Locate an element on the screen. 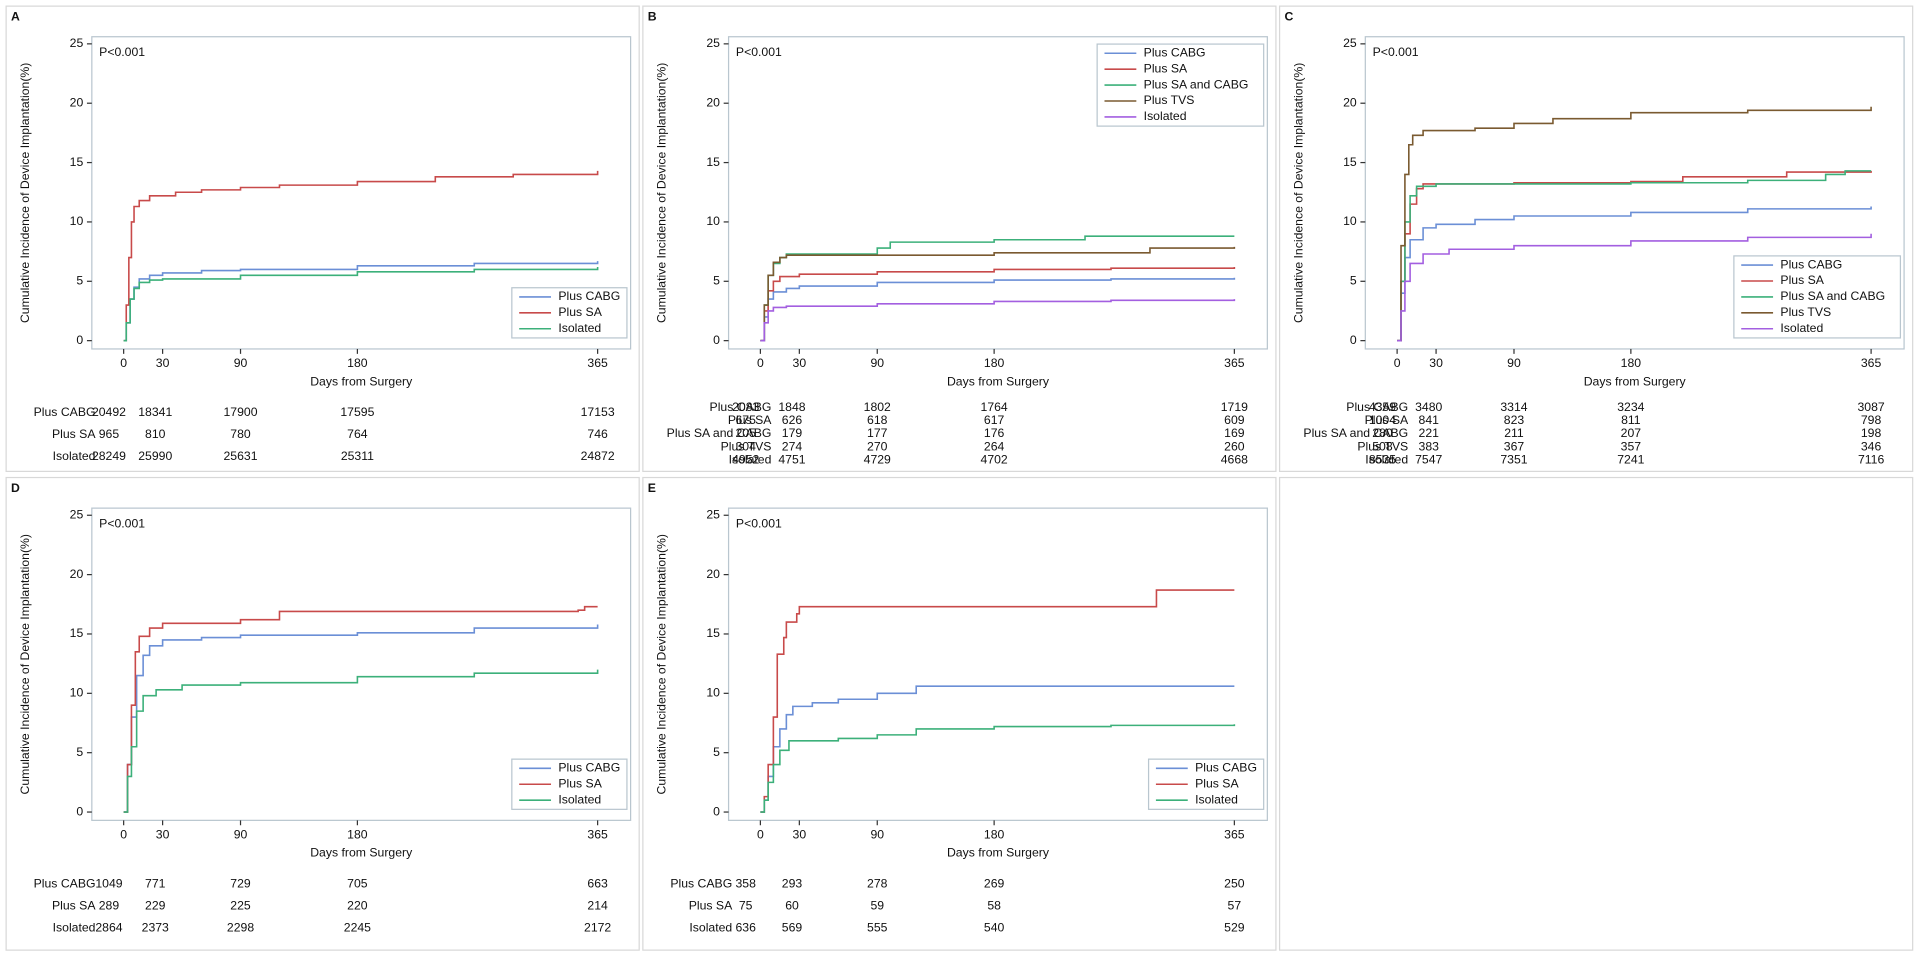 The image size is (1920, 957). risk-count: 7351 is located at coordinates (1513, 459).